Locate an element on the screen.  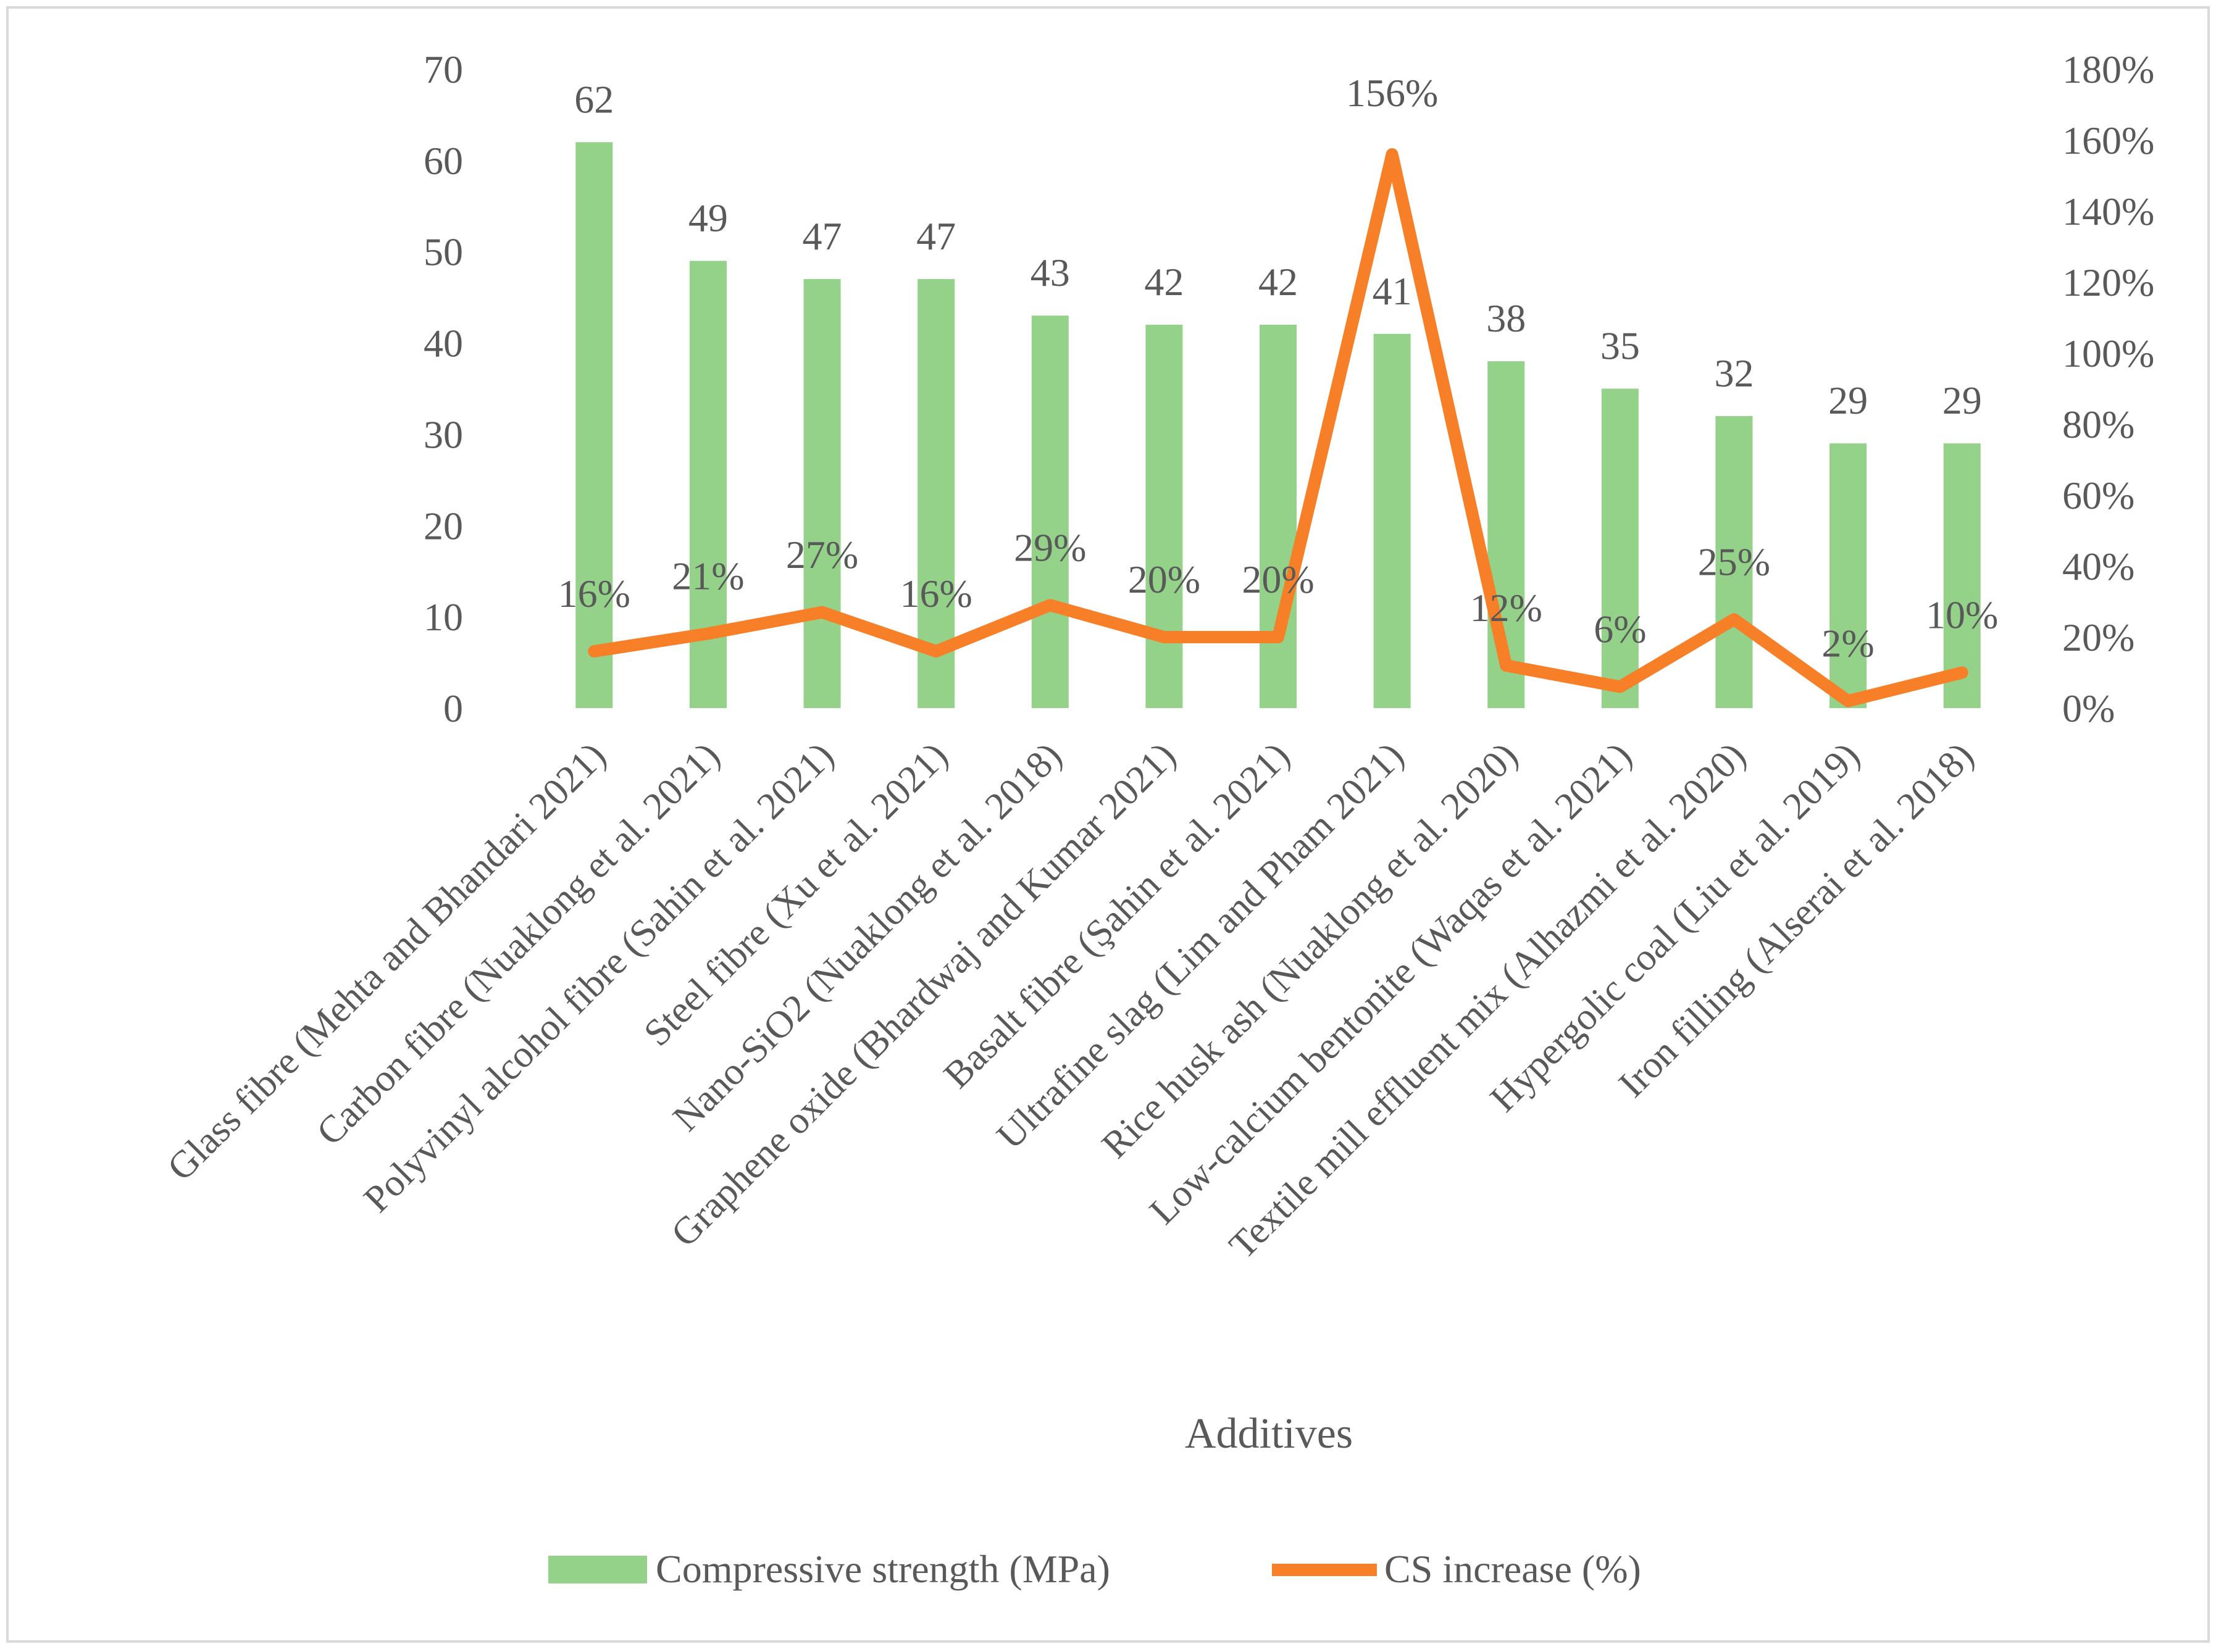
right-axis-tick-label: 60% is located at coordinates (2098, 495).